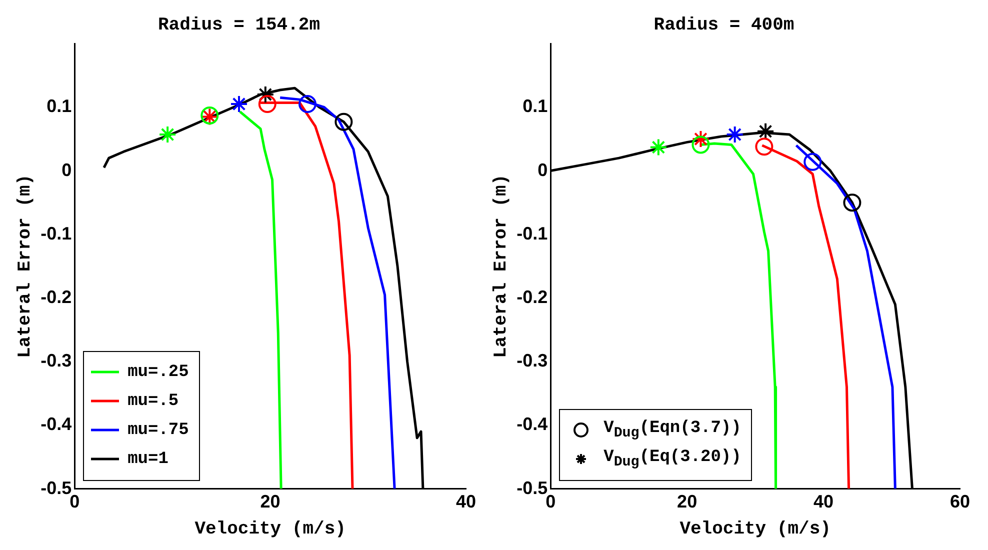  What do you see at coordinates (239, 25) in the screenshot?
I see `chart-title: Radius = 154.2m` at bounding box center [239, 25].